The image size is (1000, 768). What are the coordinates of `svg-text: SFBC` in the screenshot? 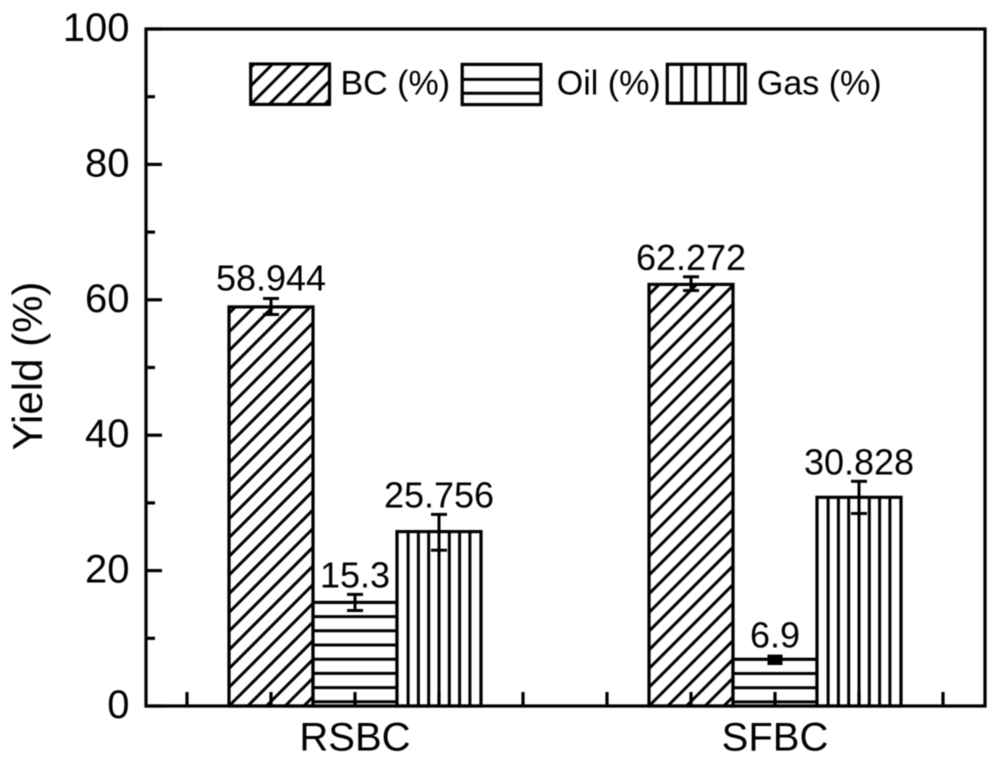 It's located at (775, 738).